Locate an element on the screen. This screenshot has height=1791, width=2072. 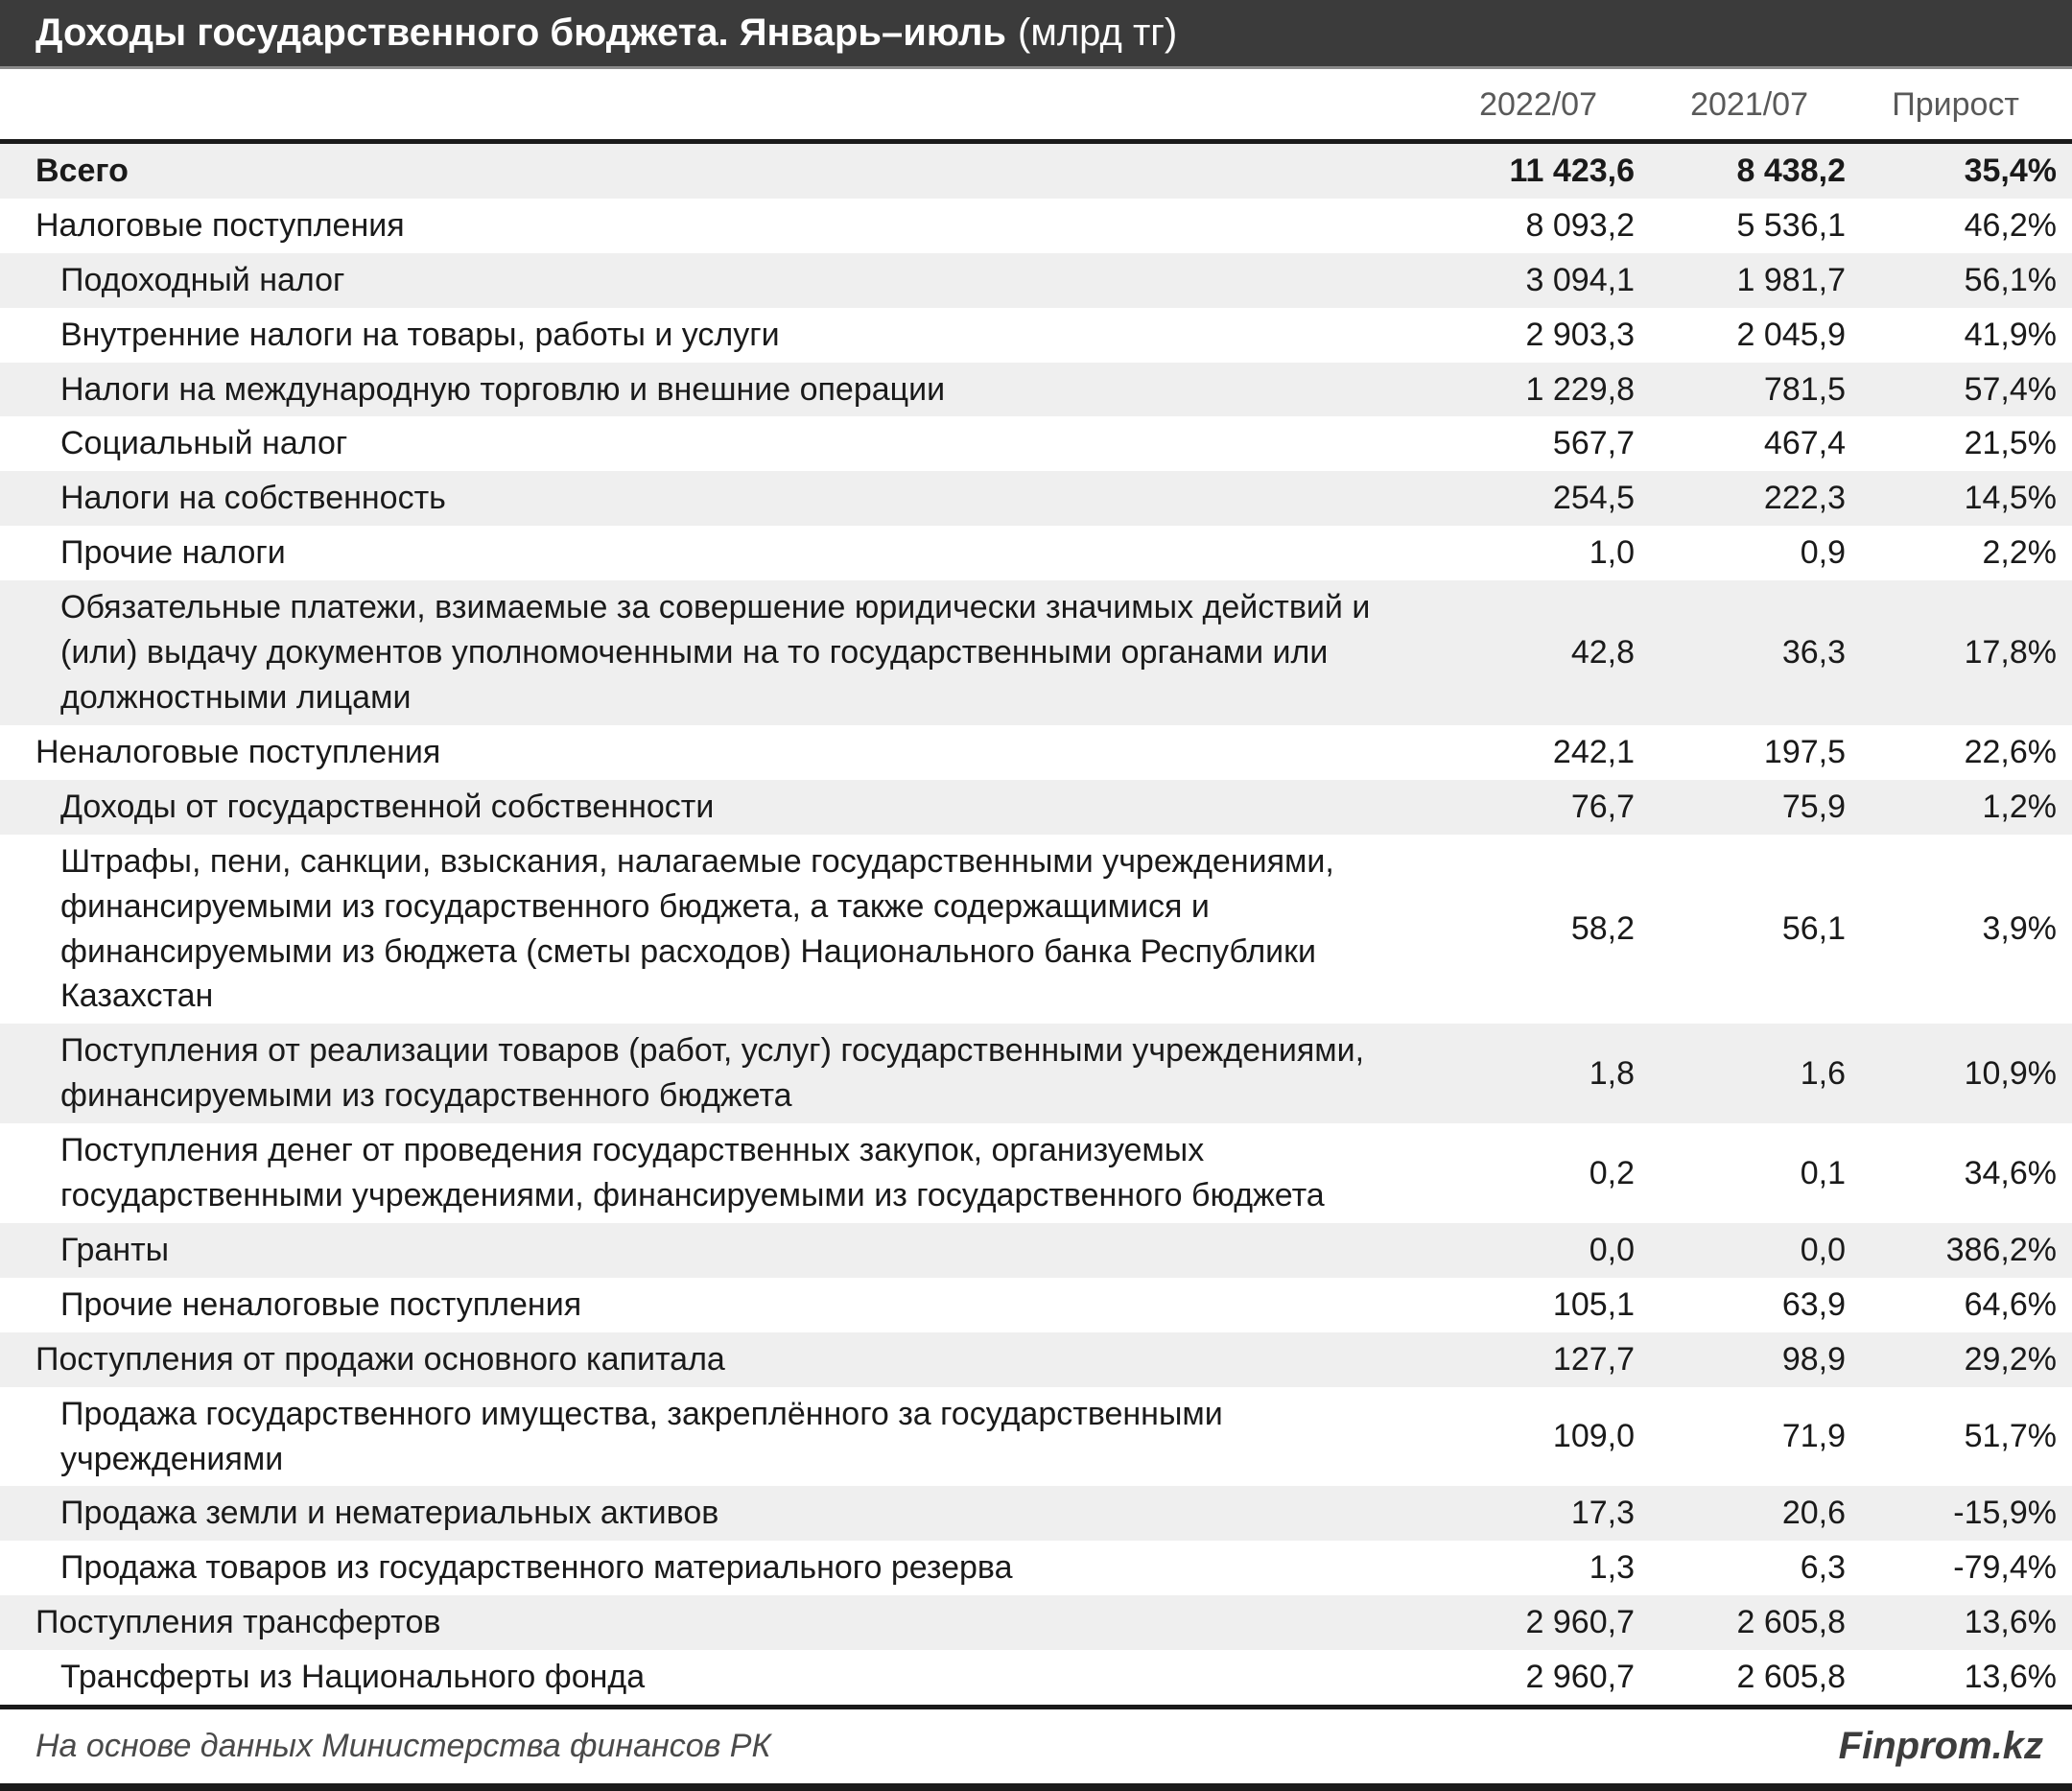
value-growth: 21,5% is located at coordinates (2010, 443).